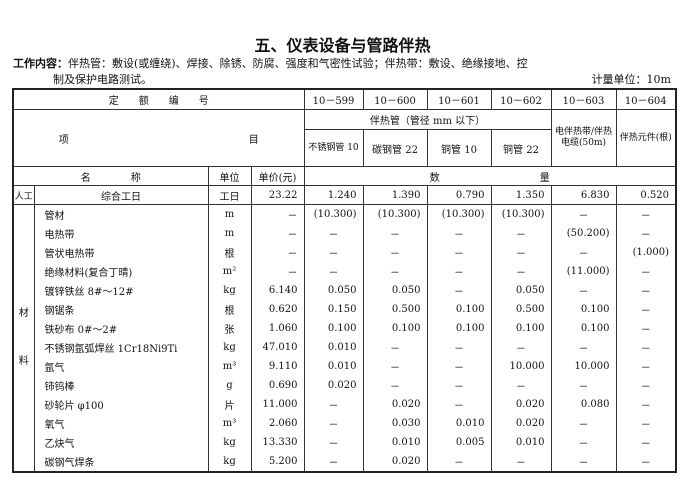  What do you see at coordinates (459, 99) in the screenshot?
I see `code: 10－601` at bounding box center [459, 99].